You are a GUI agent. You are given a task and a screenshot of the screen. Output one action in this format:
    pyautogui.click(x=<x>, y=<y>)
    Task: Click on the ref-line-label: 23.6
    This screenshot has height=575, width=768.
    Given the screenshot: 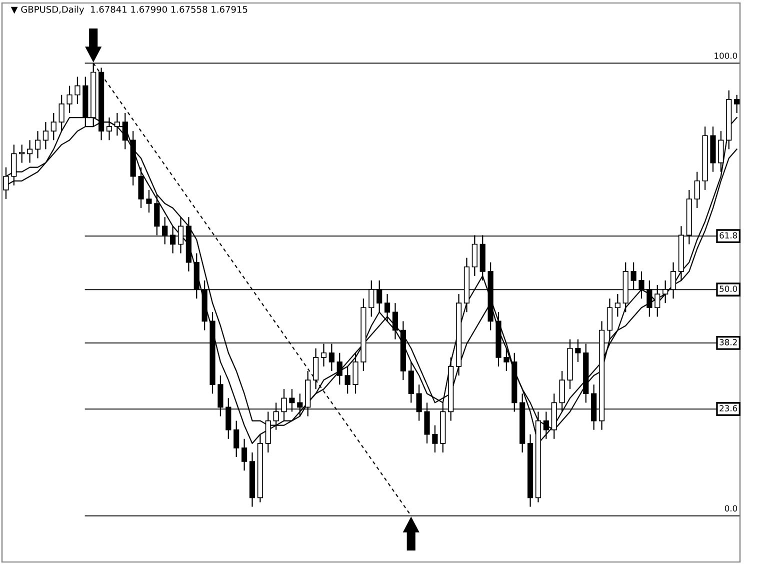 What is the action you would take?
    pyautogui.click(x=729, y=408)
    